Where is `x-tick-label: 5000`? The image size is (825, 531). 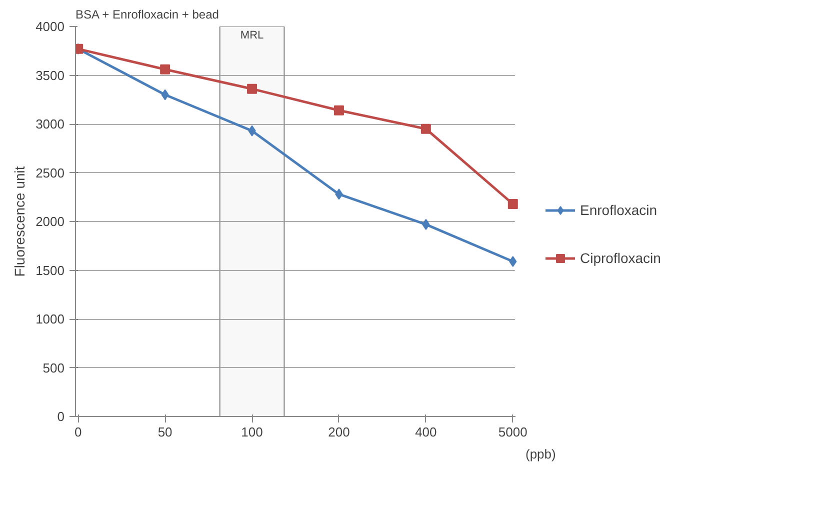
x-tick-label: 5000 is located at coordinates (513, 432).